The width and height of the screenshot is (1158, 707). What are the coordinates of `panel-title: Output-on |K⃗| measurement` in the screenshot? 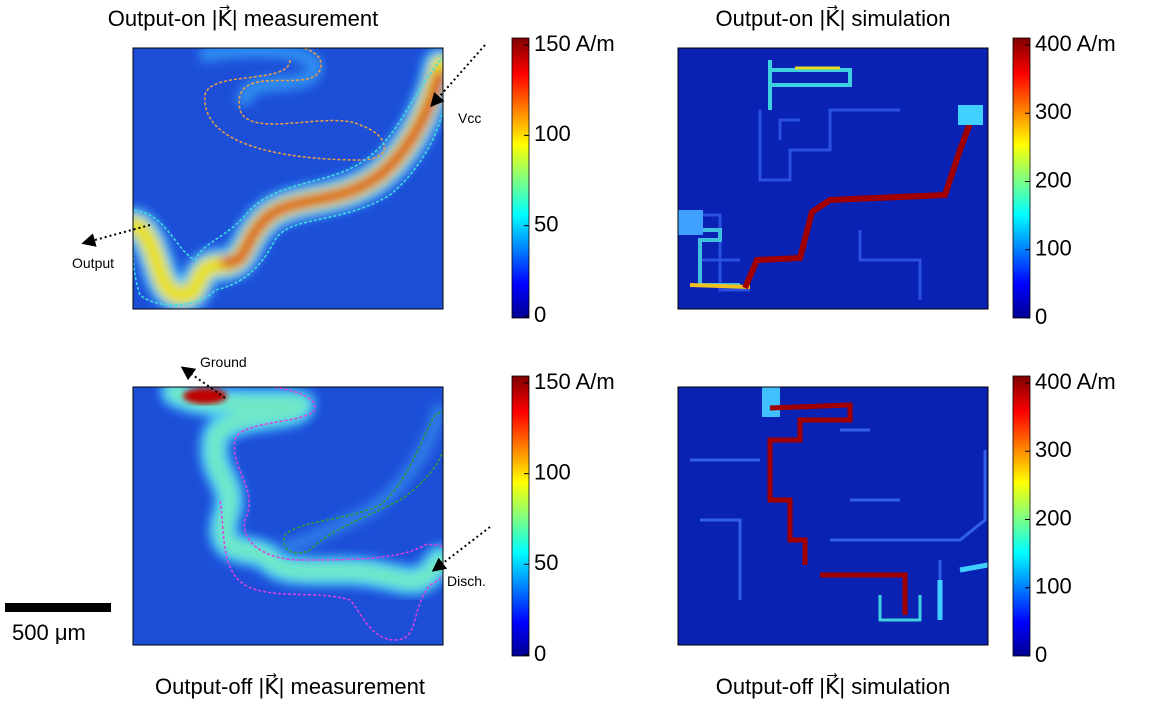 It's located at (243, 18).